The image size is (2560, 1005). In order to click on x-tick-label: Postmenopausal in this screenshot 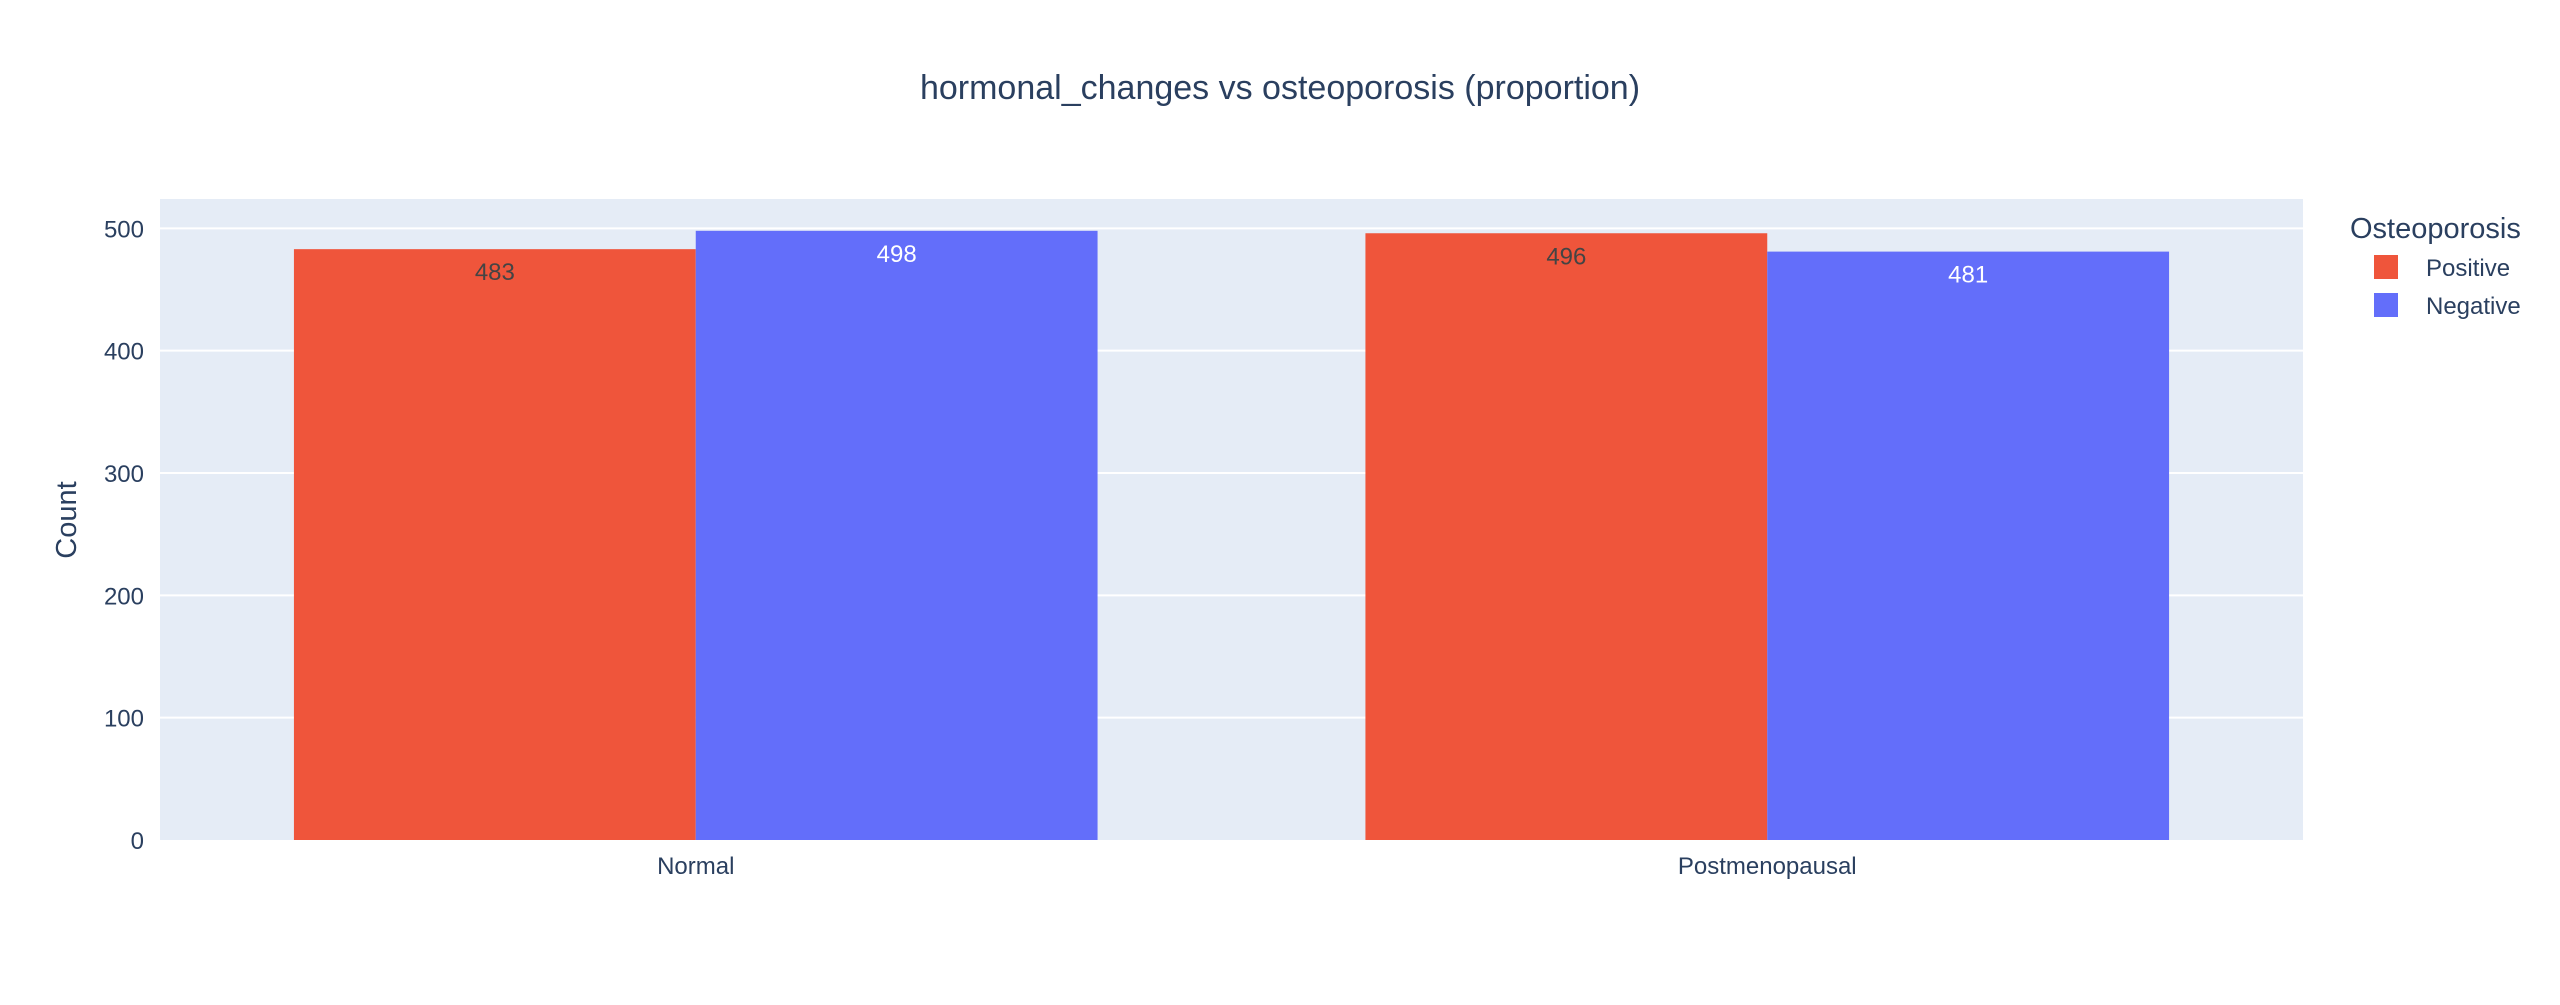, I will do `click(1767, 866)`.